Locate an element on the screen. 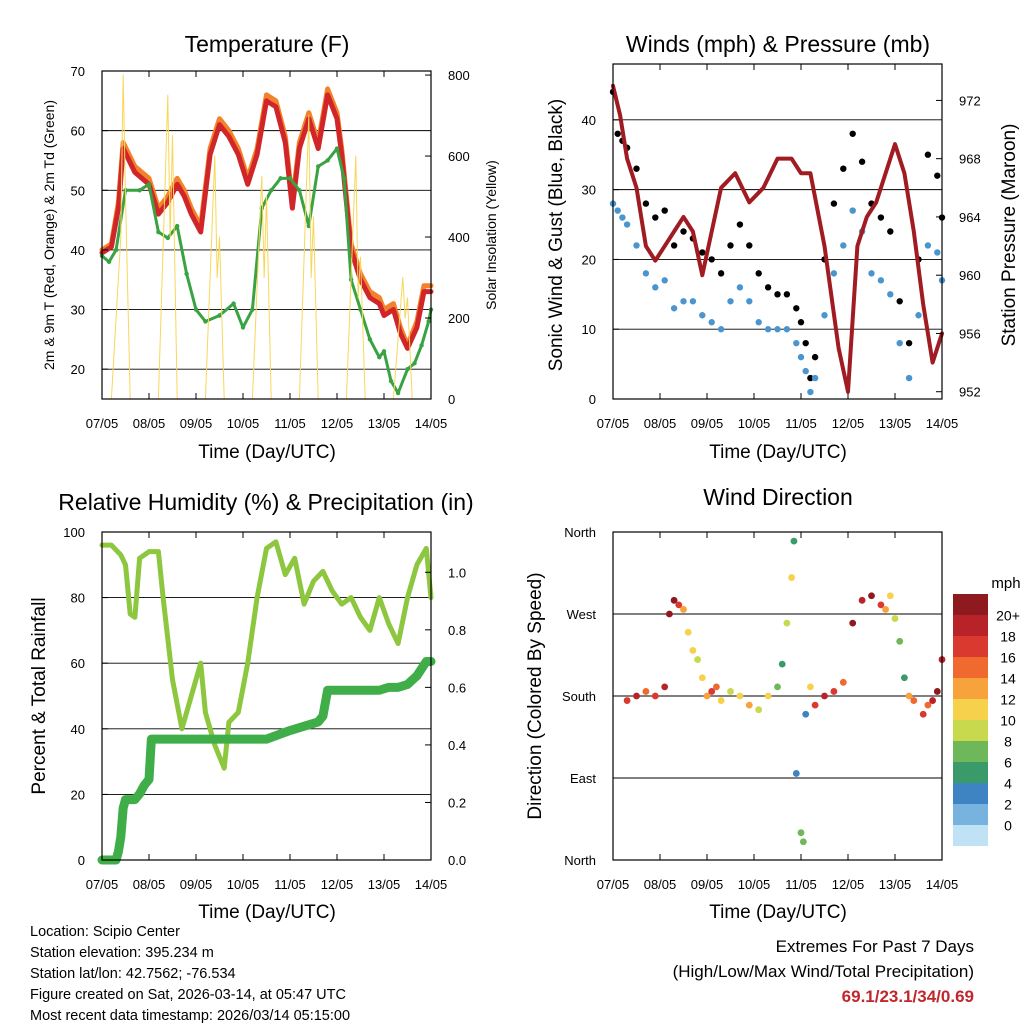 The image size is (1024, 1027). direction-ylabel: Direction (Colored By Speed) is located at coordinates (535, 695).